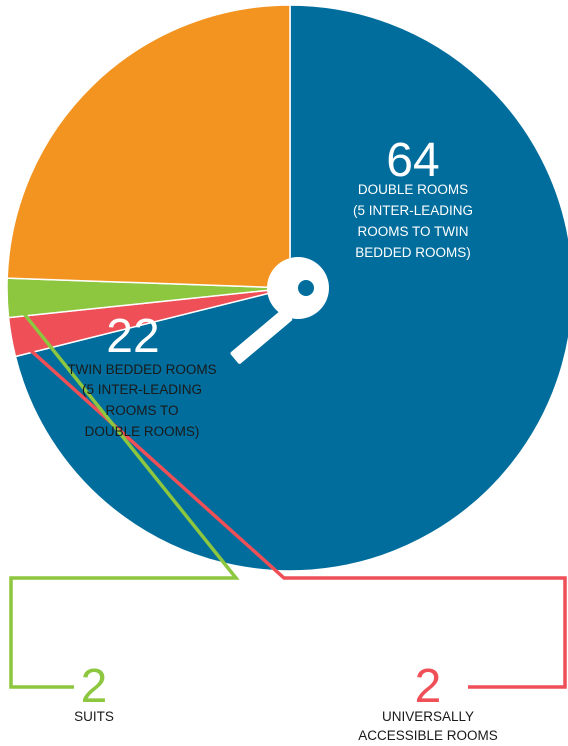  What do you see at coordinates (412, 231) in the screenshot?
I see `double-rooms-label-line: ROOMS TO TWIN` at bounding box center [412, 231].